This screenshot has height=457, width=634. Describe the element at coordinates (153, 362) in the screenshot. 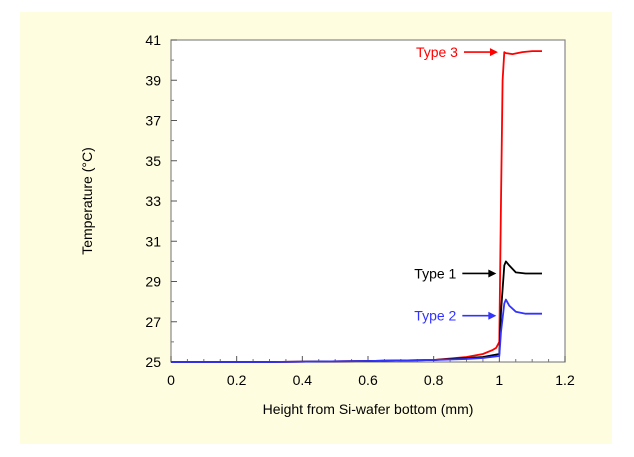

I see `y-tick-label: 25` at that location.